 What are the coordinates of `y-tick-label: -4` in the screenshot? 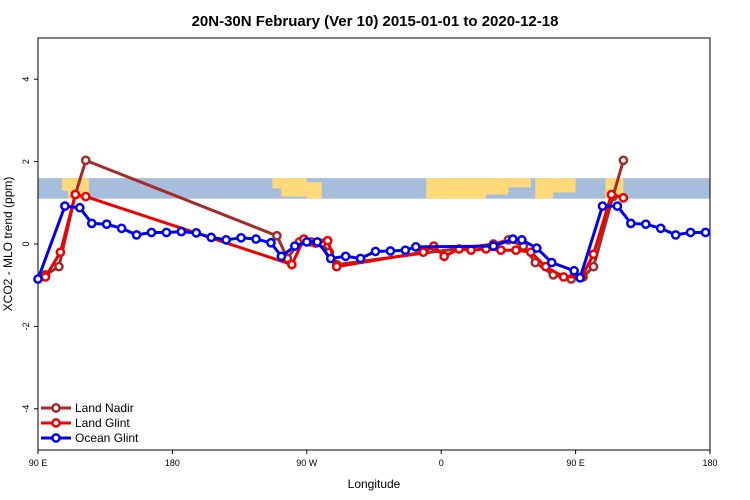 It's located at (26, 409).